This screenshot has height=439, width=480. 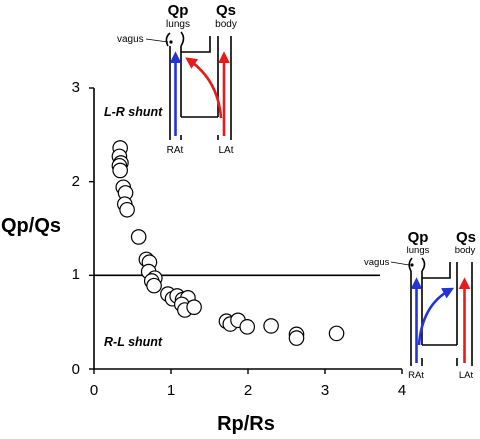 I want to click on lr-qp-label: Qp, so click(x=178, y=10).